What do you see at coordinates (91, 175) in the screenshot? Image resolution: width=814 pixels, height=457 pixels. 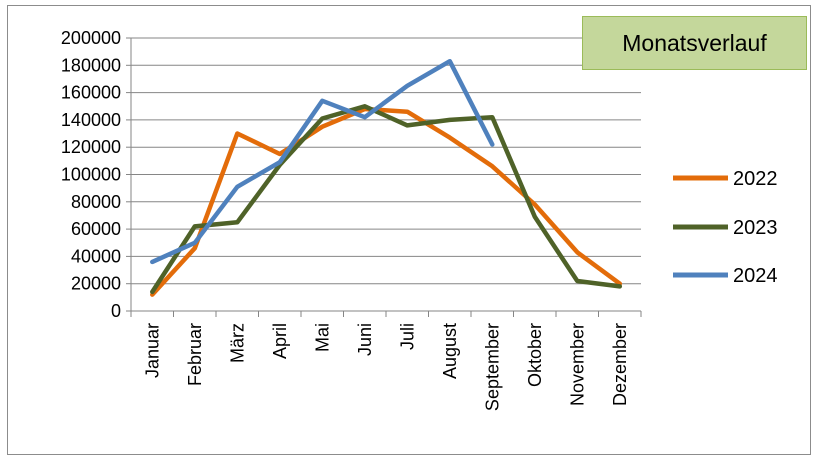 I see `y-tick-label: 100000` at bounding box center [91, 175].